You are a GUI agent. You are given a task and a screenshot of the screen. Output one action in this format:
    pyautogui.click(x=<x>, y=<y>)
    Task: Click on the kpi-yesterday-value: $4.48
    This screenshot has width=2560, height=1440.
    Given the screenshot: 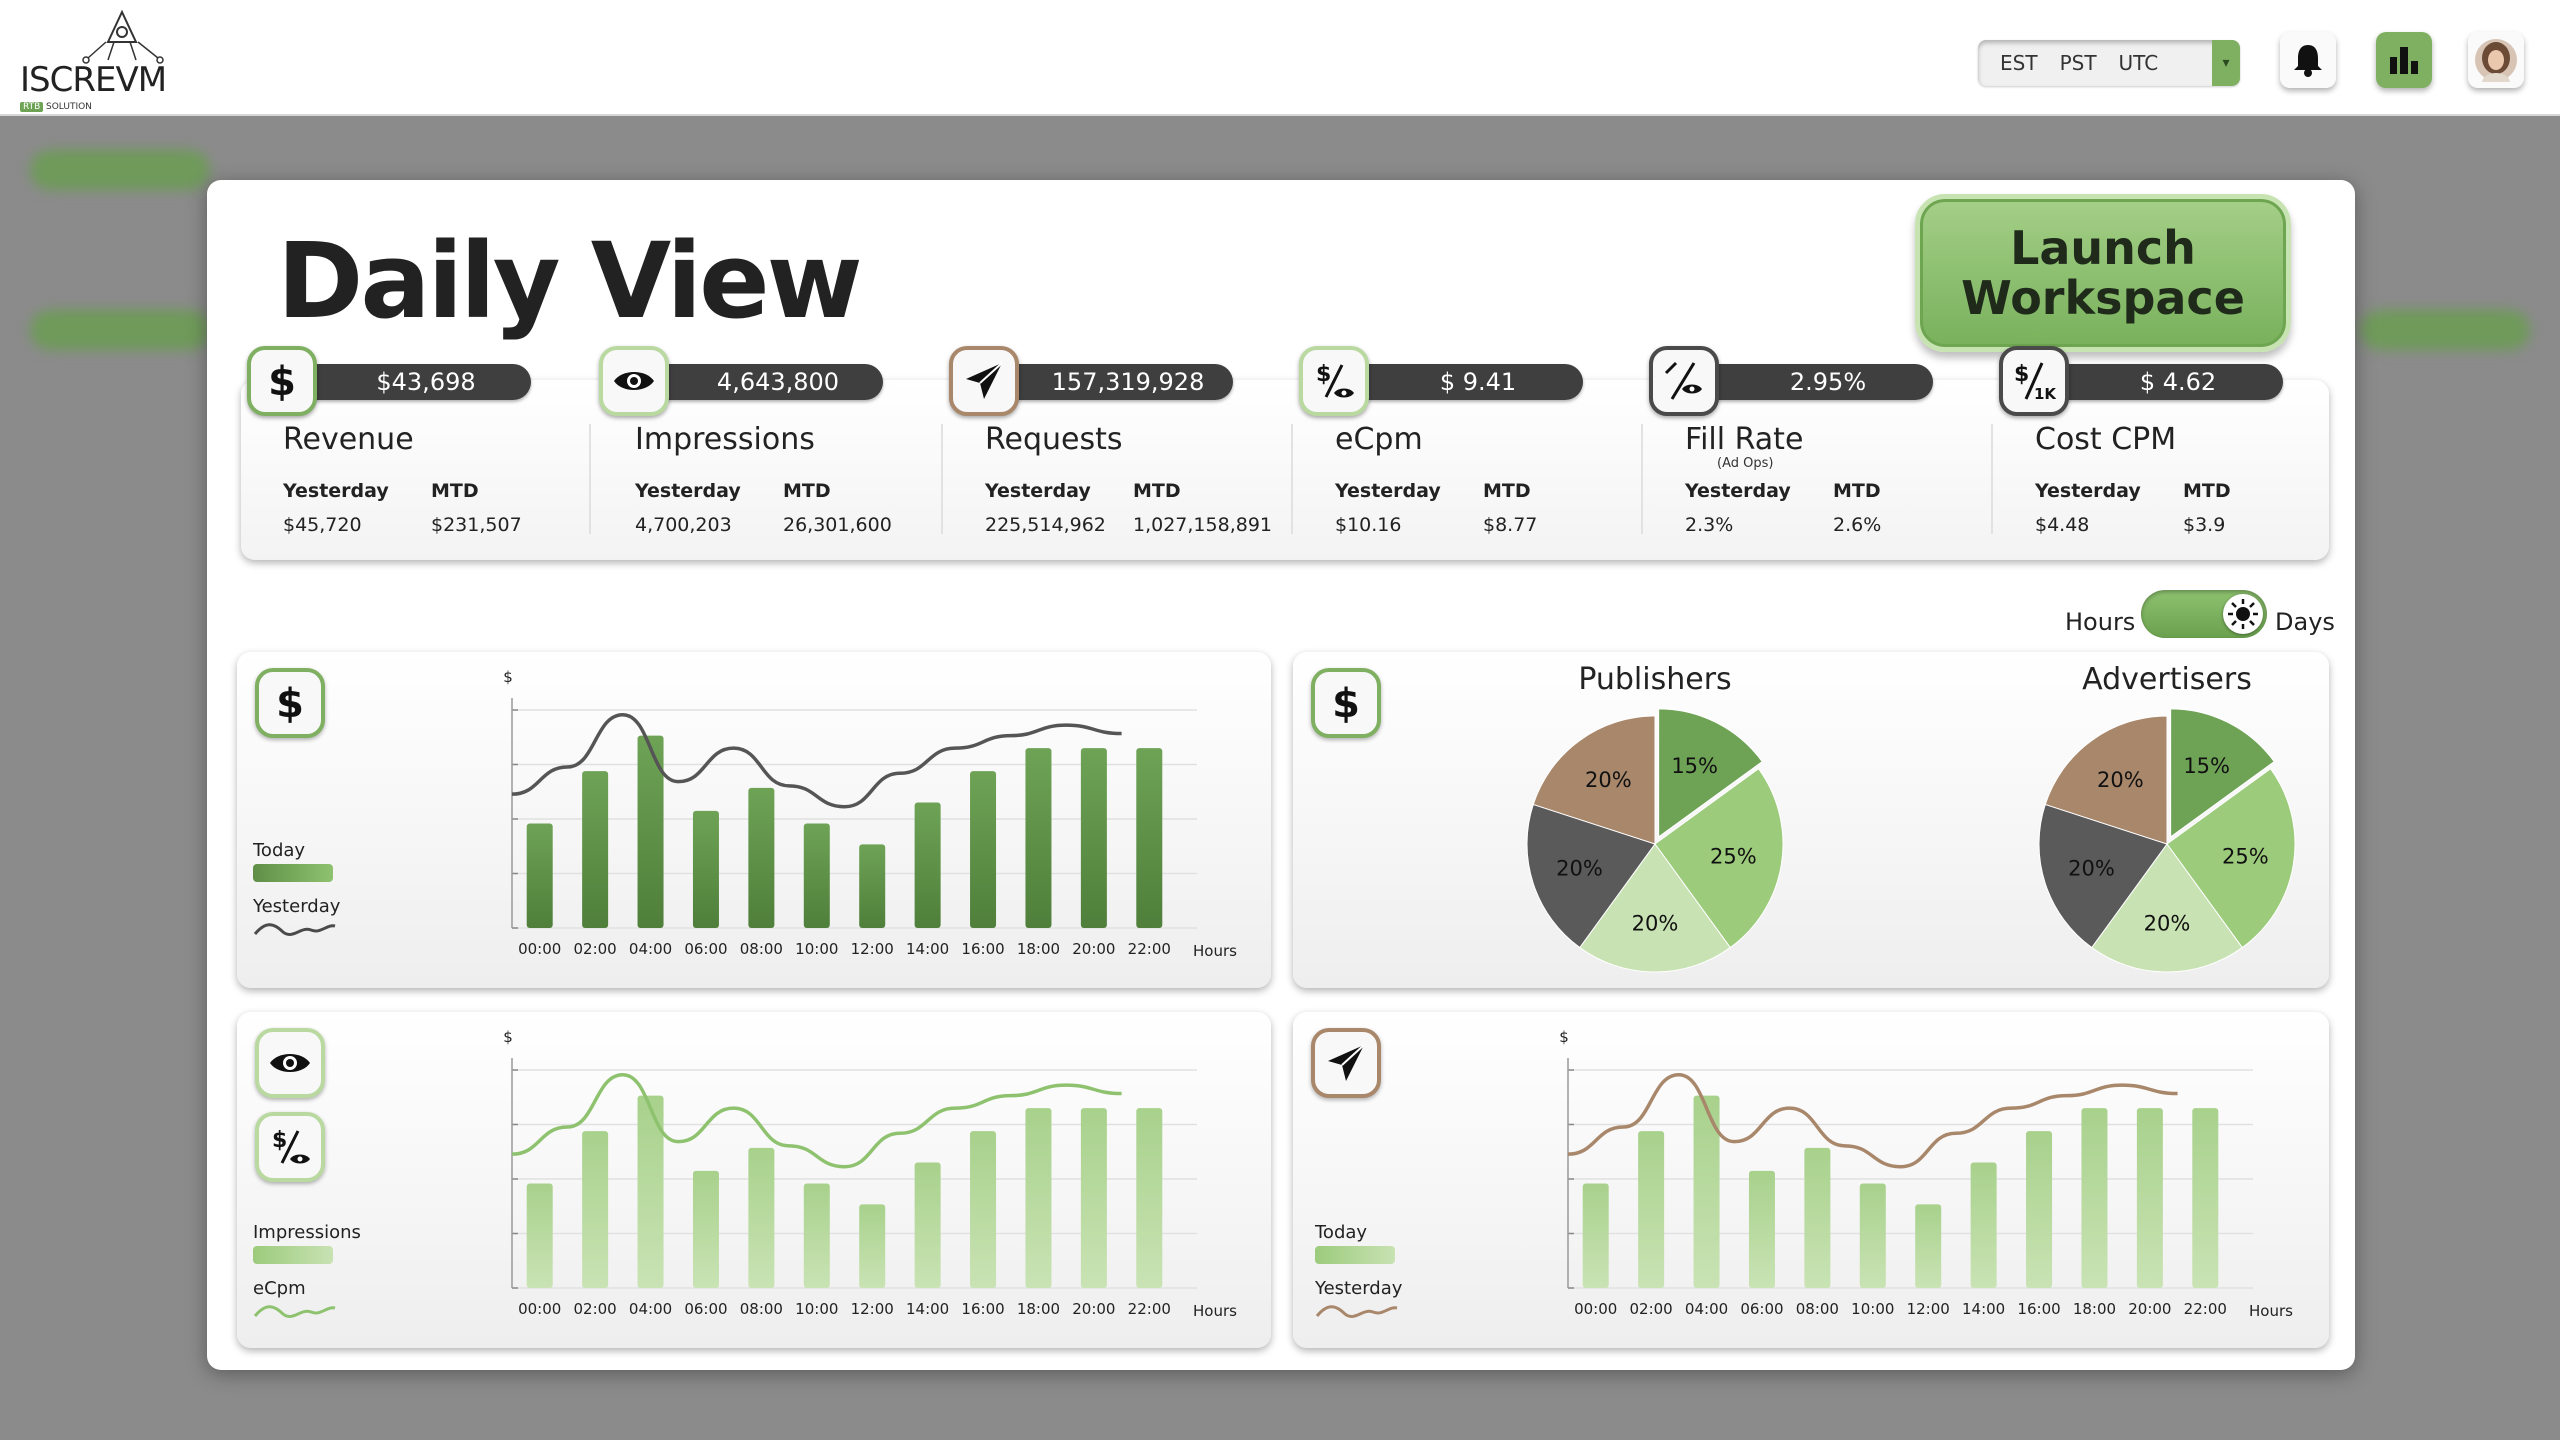 What is the action you would take?
    pyautogui.click(x=2062, y=525)
    